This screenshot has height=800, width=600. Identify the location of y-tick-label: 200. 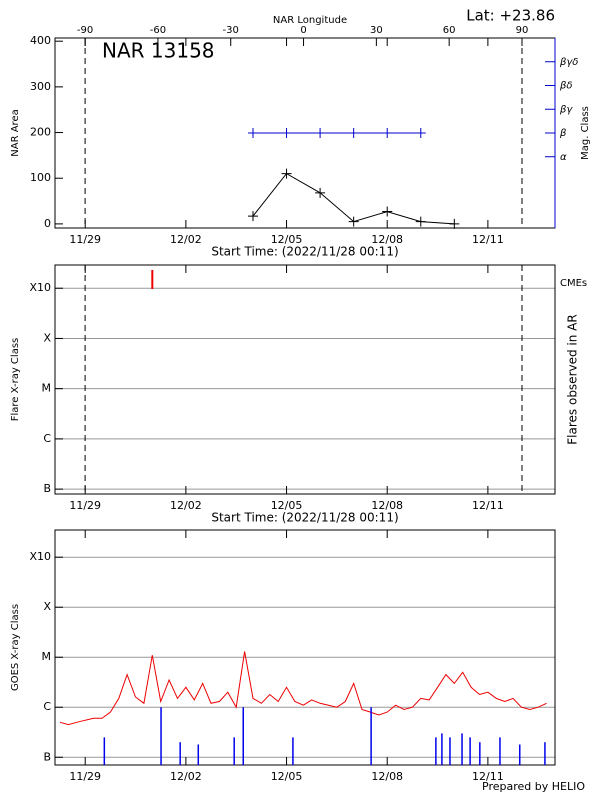
(40, 132).